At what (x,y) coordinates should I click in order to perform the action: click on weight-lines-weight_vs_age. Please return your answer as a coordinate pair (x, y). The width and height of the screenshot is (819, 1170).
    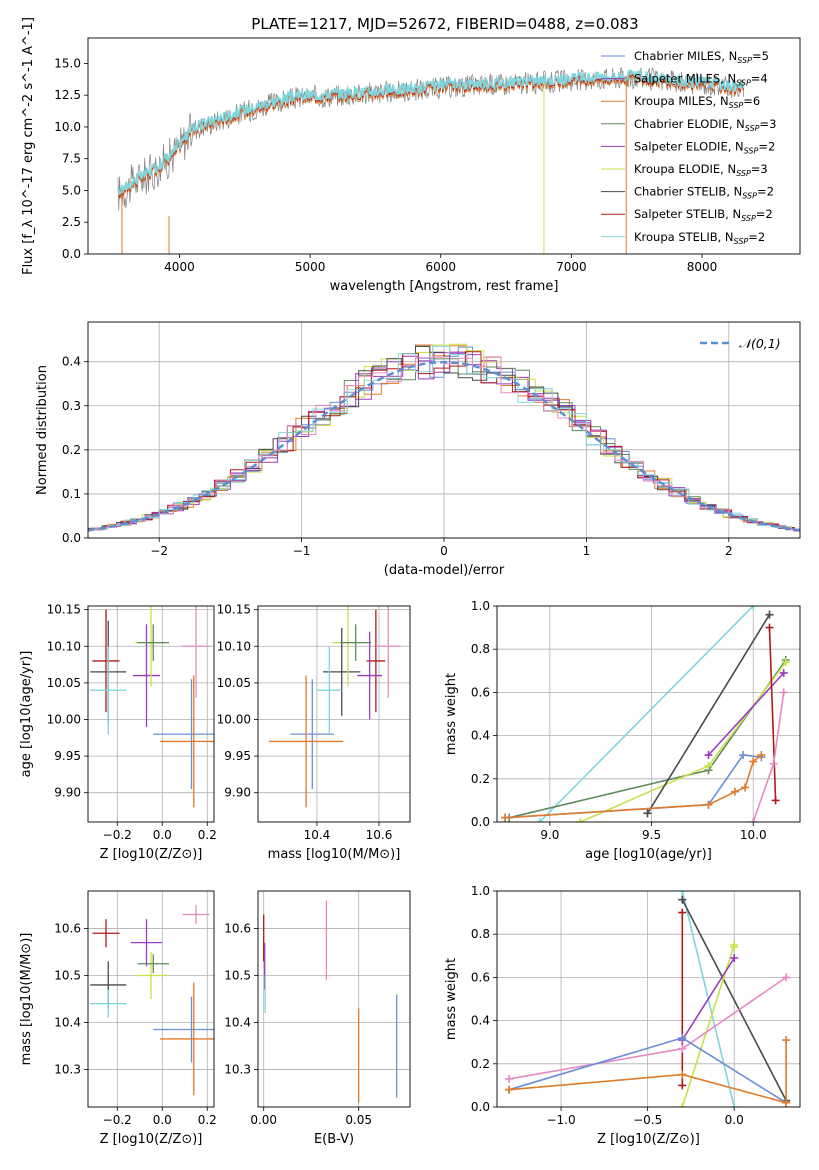
    Looking at the image, I should click on (645, 714).